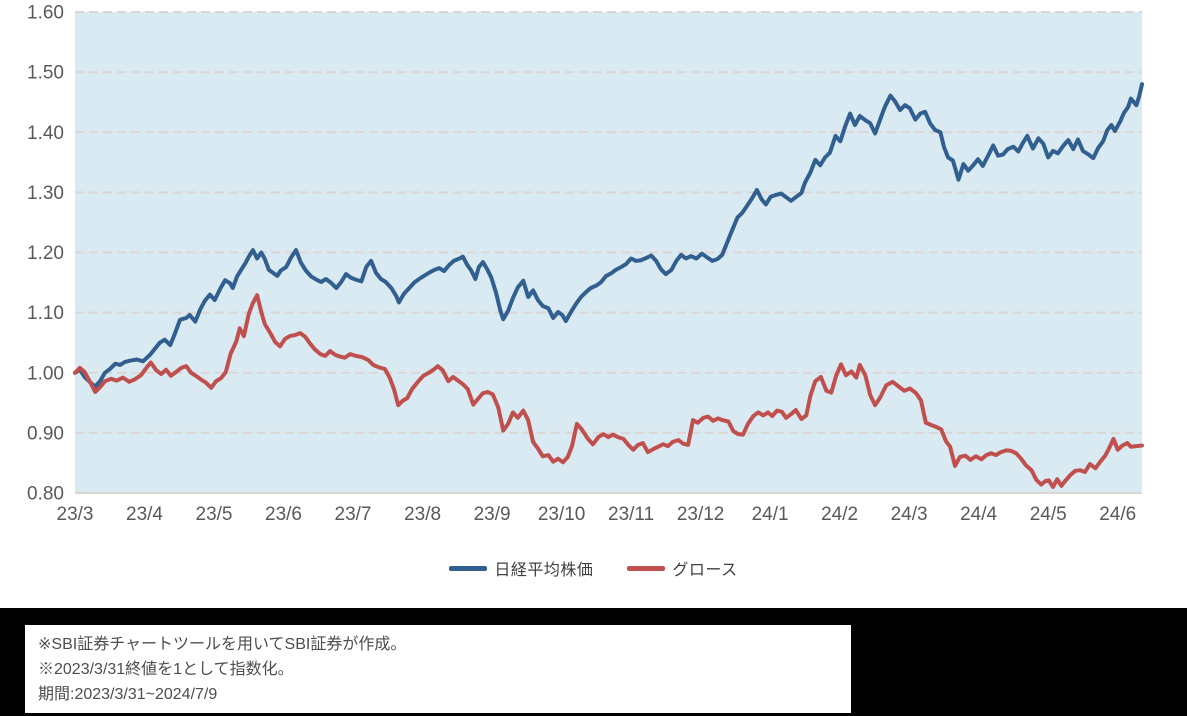  I want to click on y-axis-tick-label: 0.90, so click(45, 433).